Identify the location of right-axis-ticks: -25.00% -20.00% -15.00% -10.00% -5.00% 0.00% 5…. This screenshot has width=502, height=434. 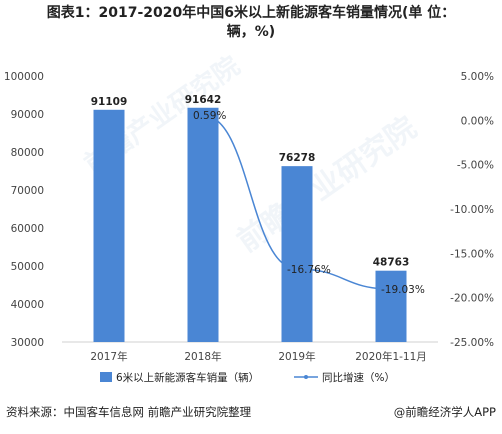
(472, 210).